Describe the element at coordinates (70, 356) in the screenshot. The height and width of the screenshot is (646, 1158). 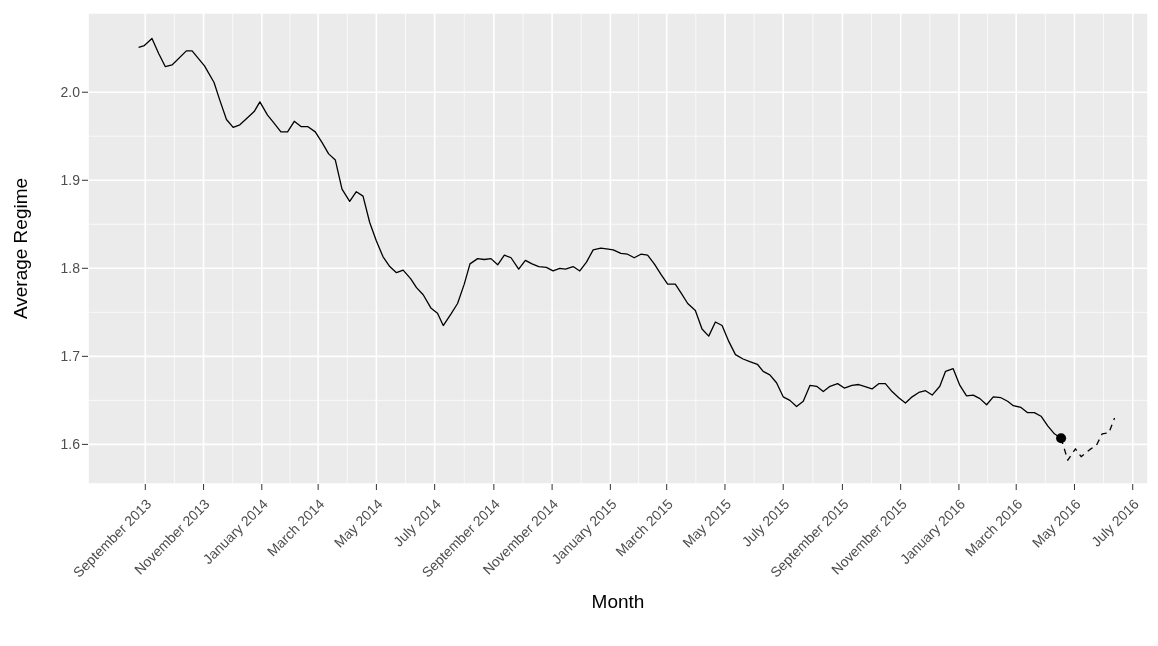
I see `y-tick-label: 1.7` at that location.